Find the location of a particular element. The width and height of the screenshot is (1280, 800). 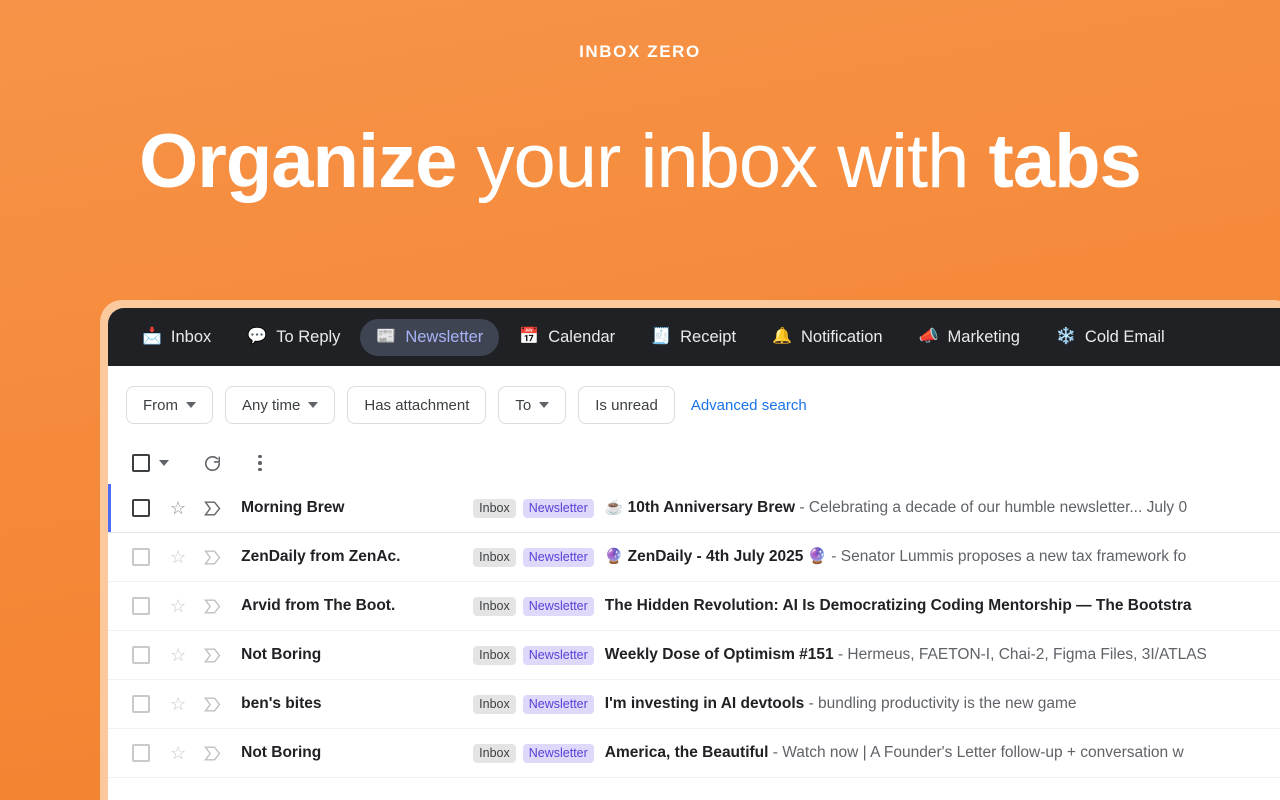

filter-chip-label: Is unread is located at coordinates (626, 405).